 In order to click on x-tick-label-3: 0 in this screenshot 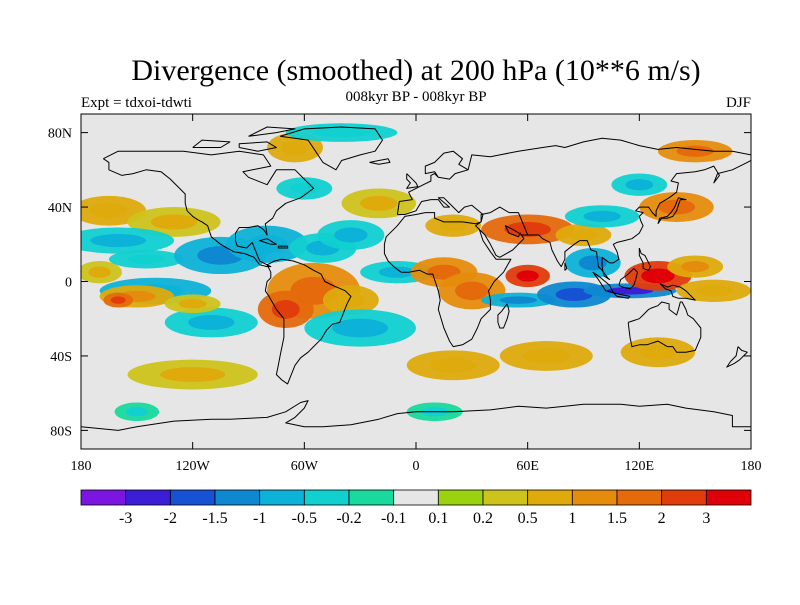, I will do `click(416, 466)`.